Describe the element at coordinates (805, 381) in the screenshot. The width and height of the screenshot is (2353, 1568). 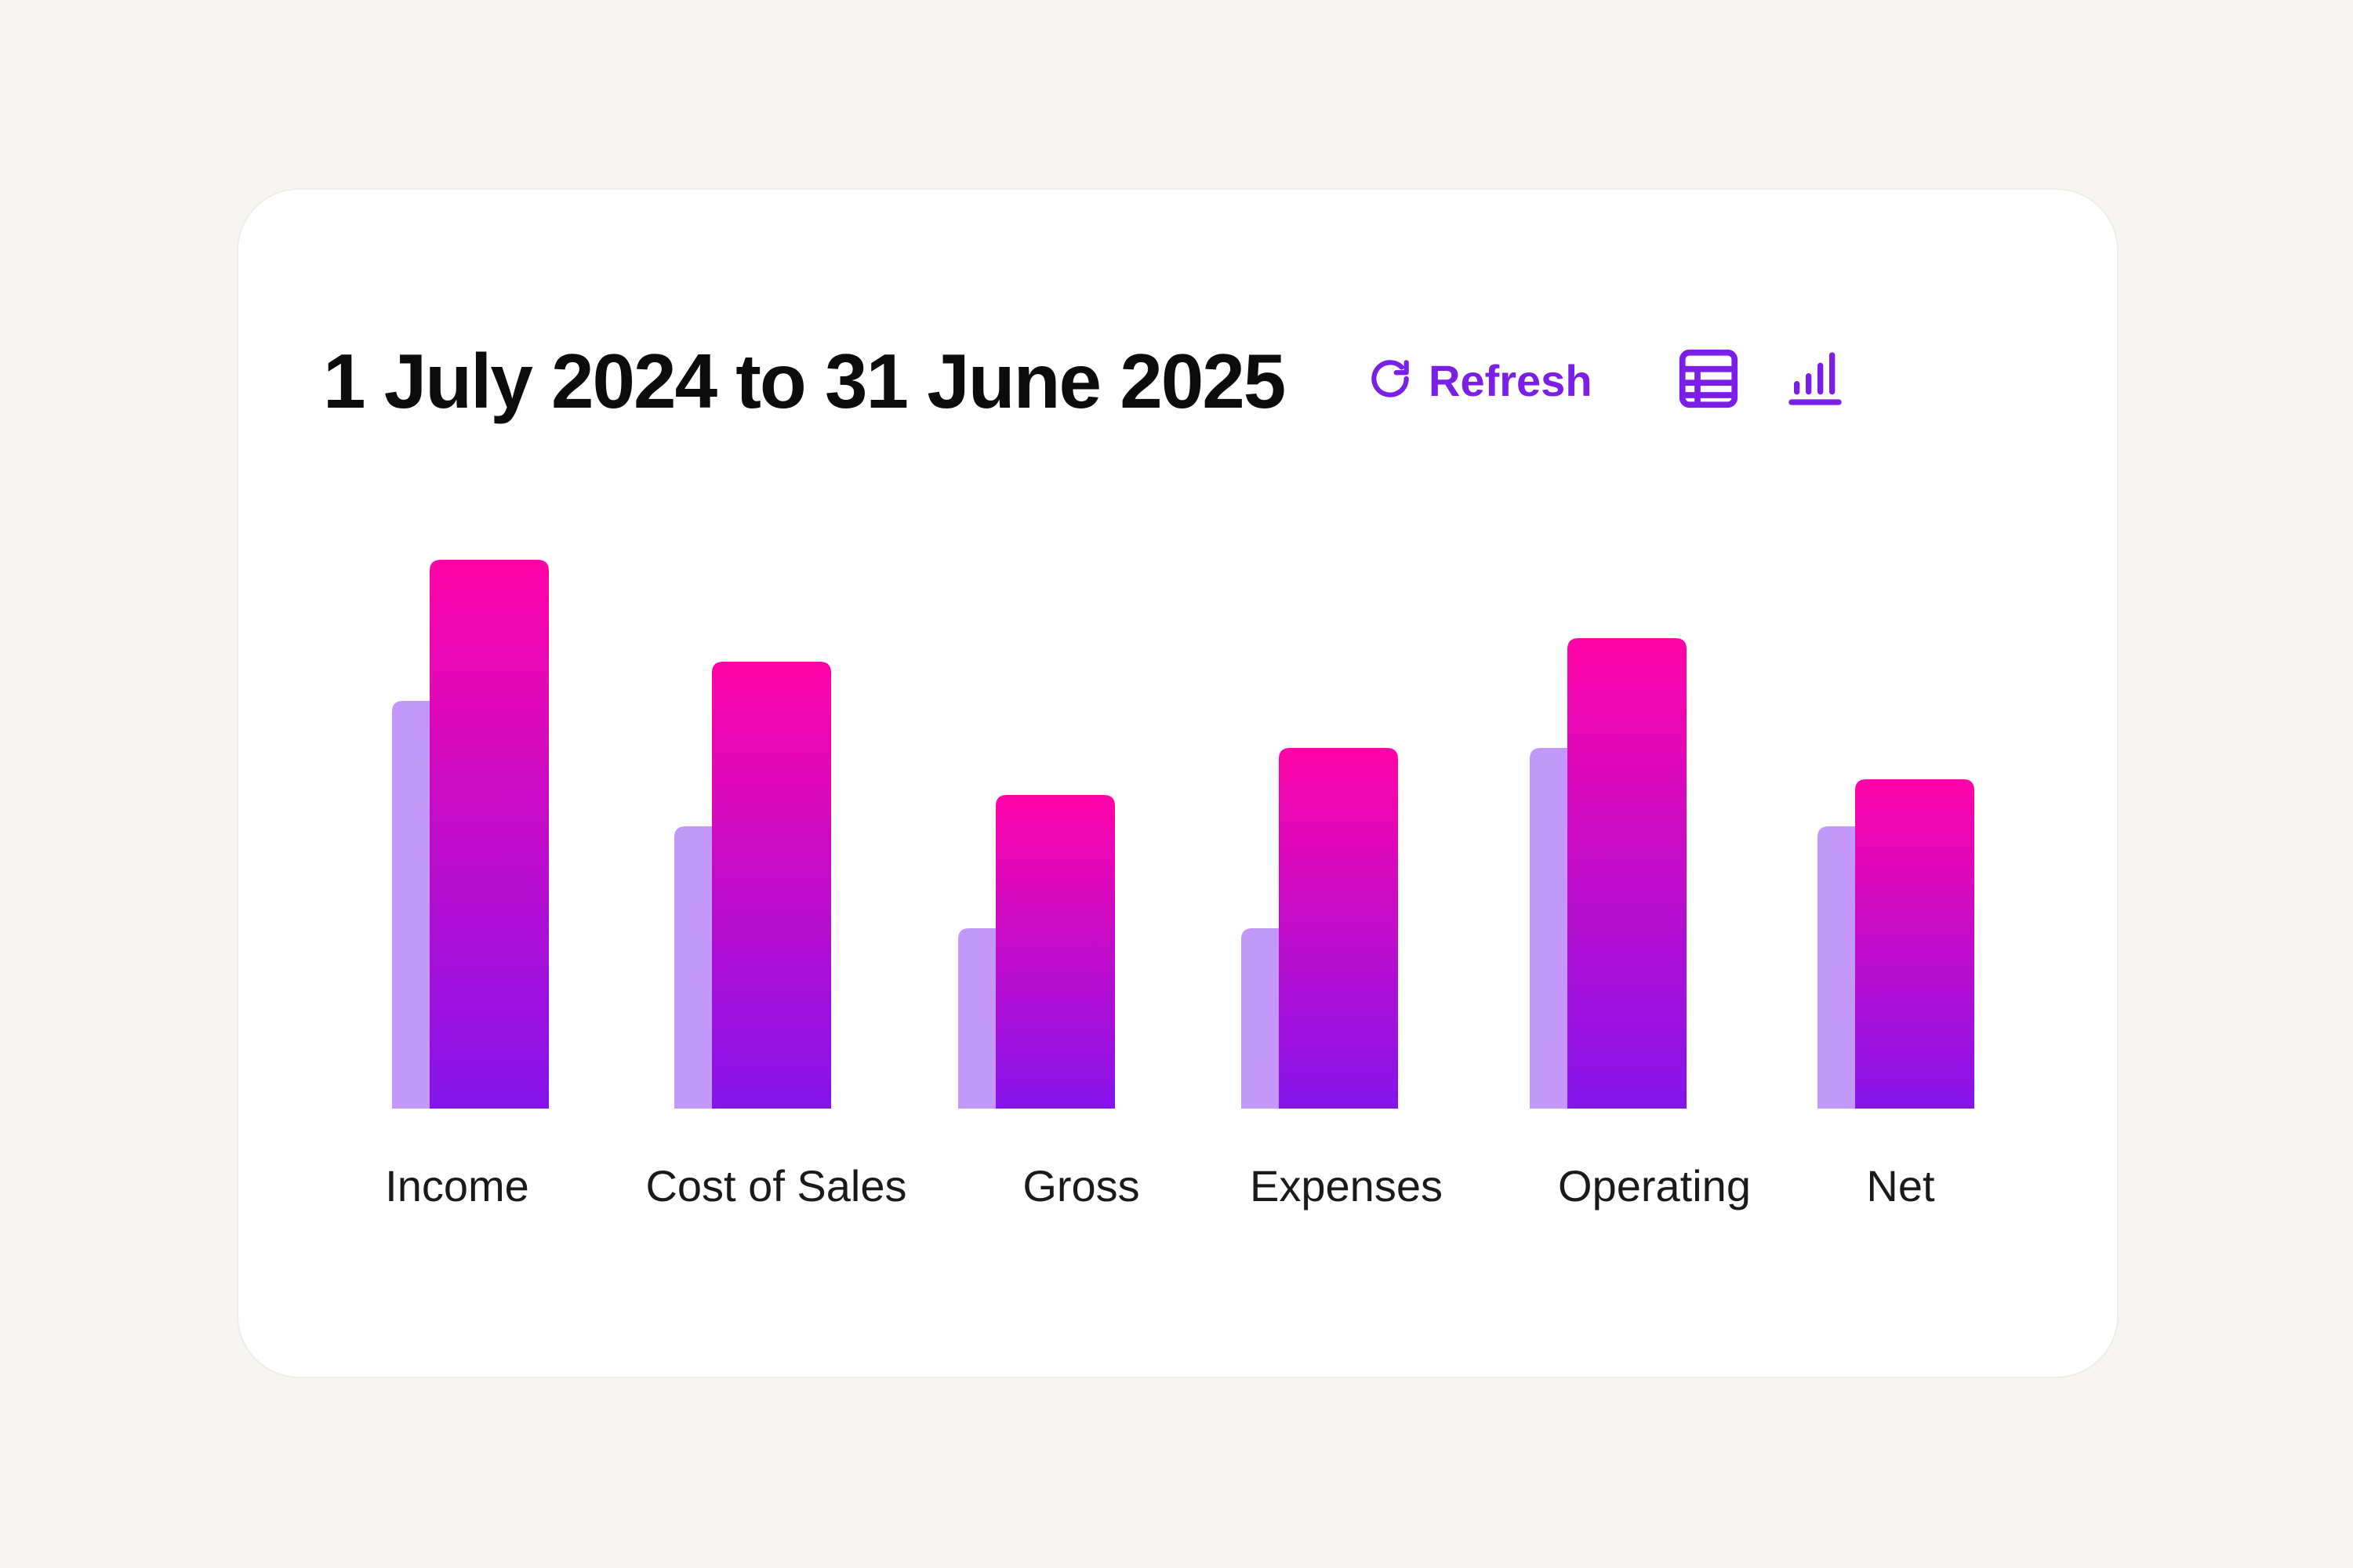
I see `date-range-title: 1 July 2024 to 31 June 2025` at that location.